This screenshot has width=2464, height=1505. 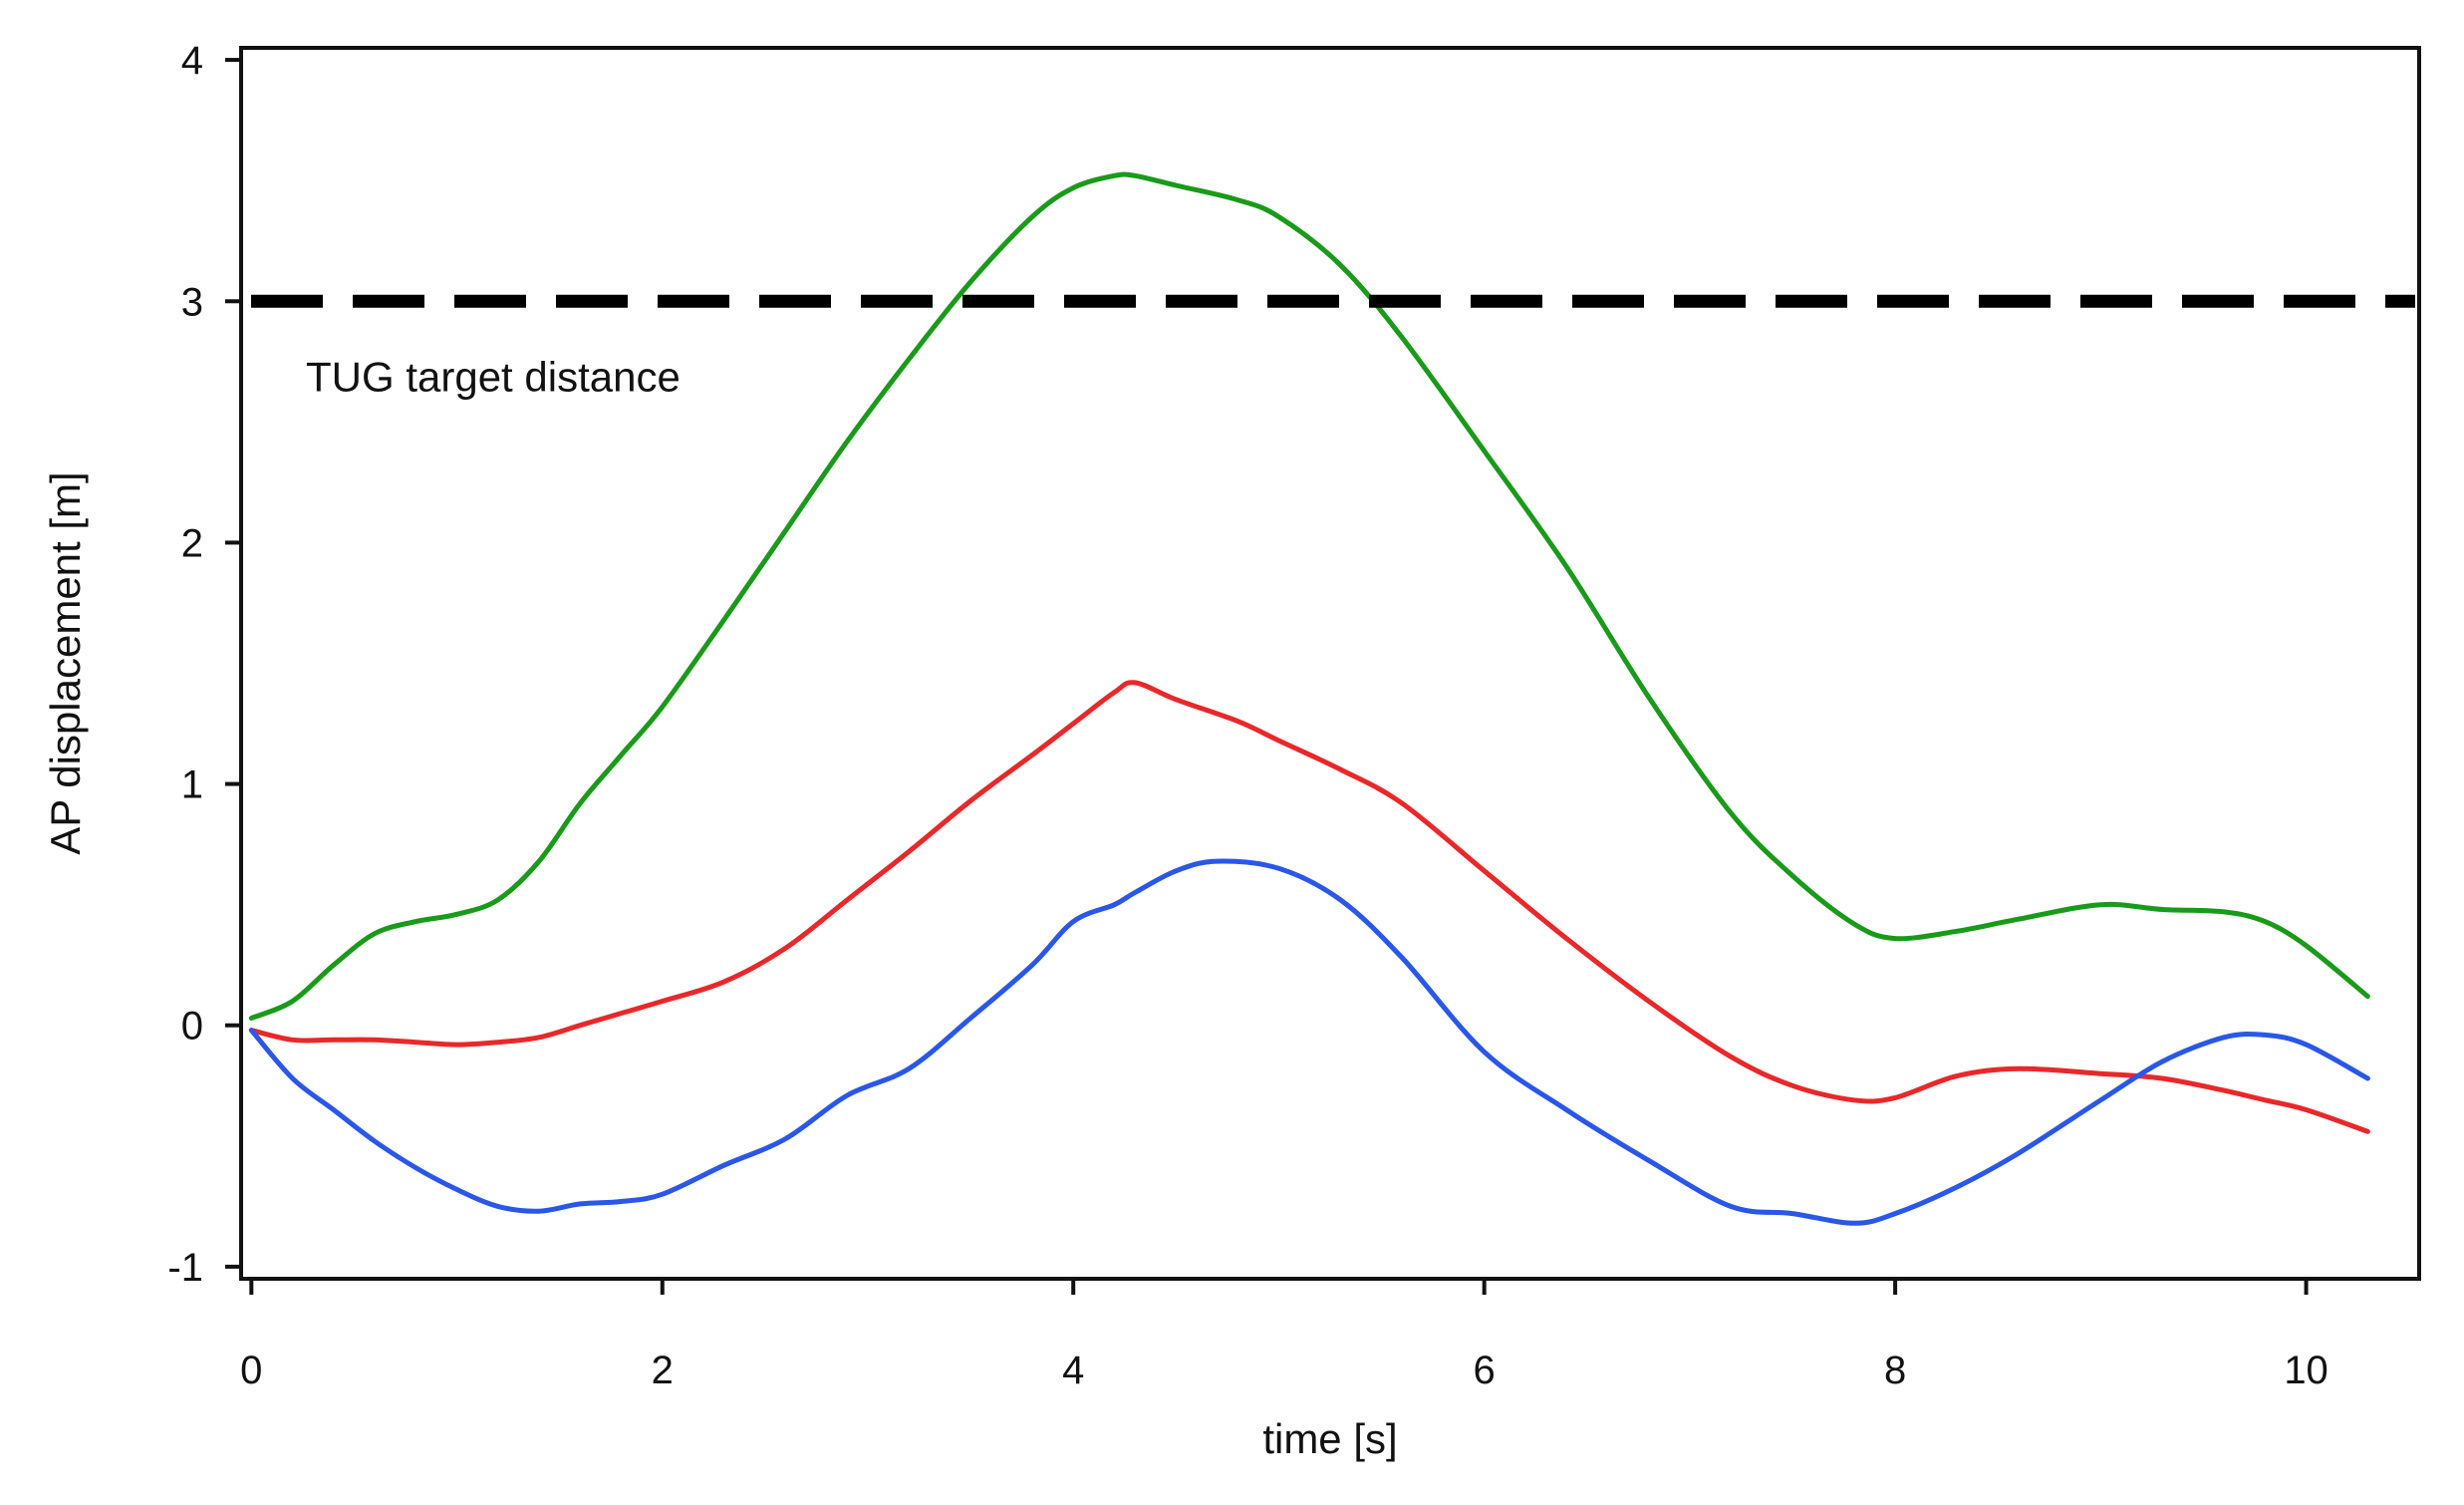 What do you see at coordinates (1895, 1370) in the screenshot?
I see `x-tick-label: 8` at bounding box center [1895, 1370].